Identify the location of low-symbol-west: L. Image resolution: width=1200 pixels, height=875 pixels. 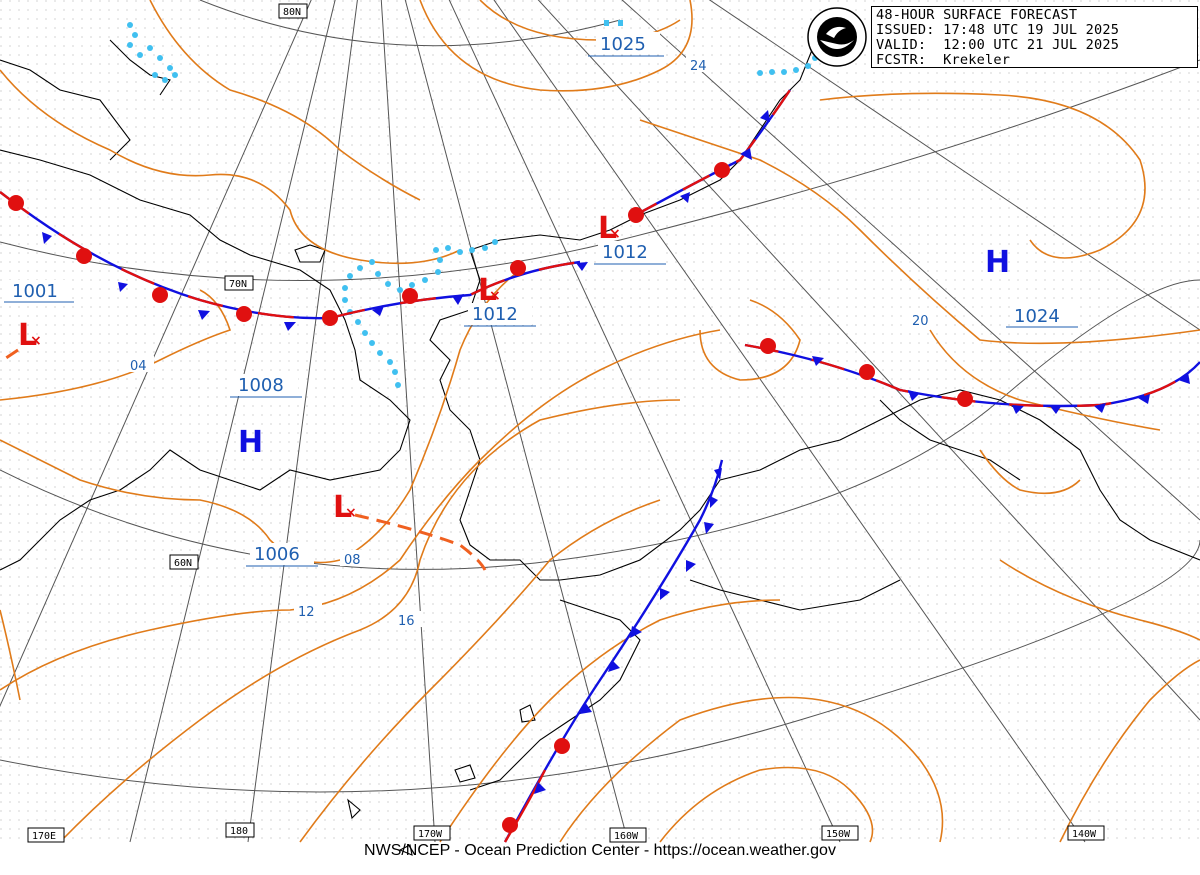
(27, 335).